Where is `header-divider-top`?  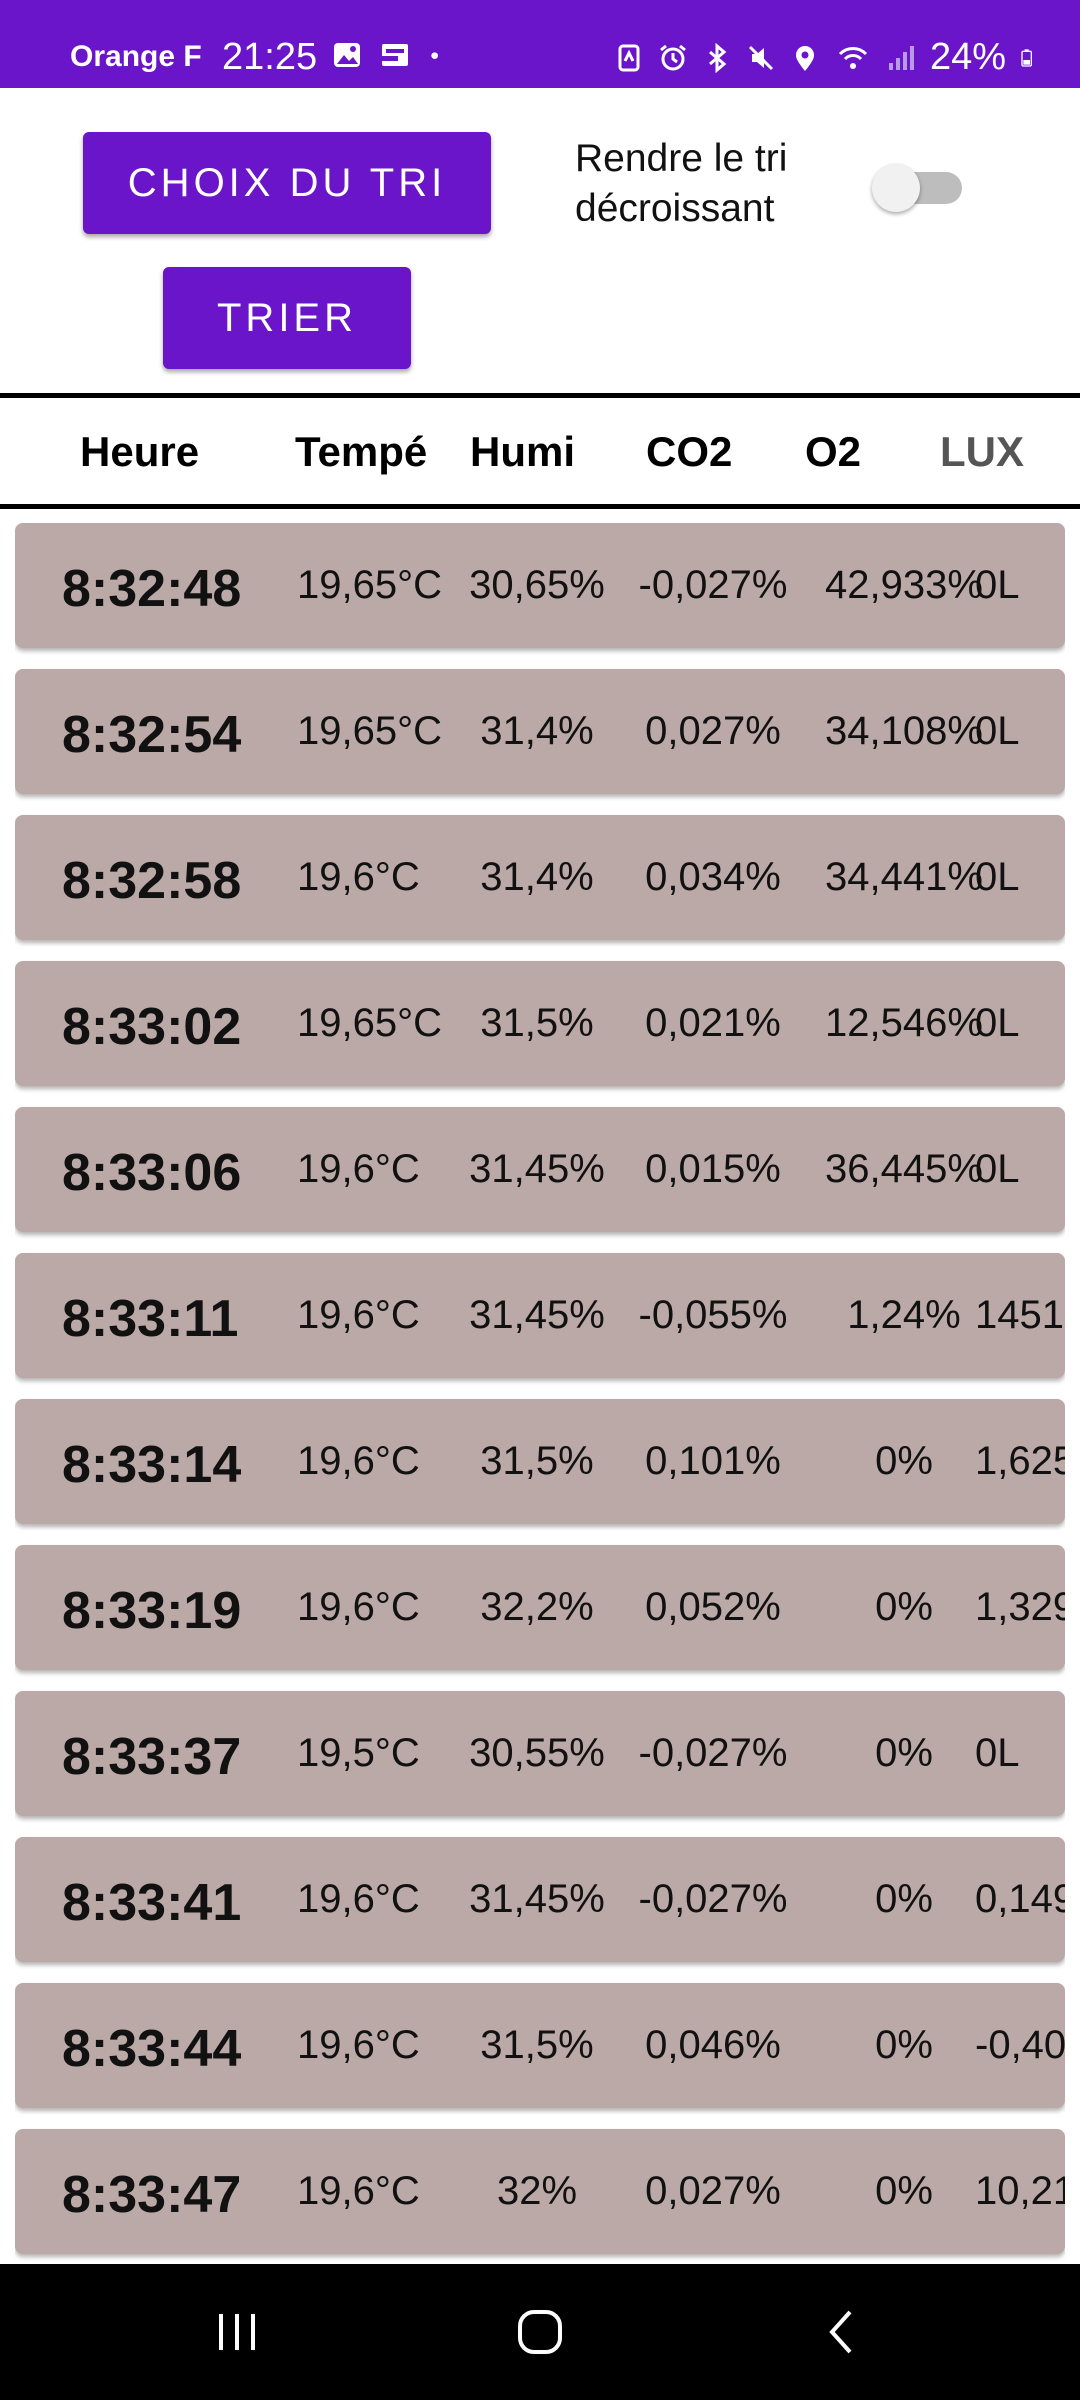 header-divider-top is located at coordinates (540, 395).